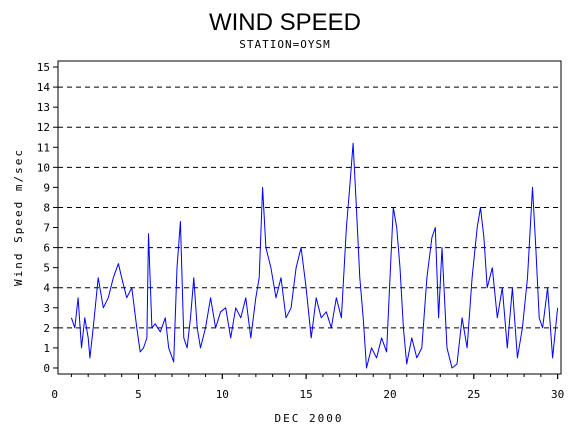  I want to click on y-axis-label: Wind Speed m/sec, so click(18, 217).